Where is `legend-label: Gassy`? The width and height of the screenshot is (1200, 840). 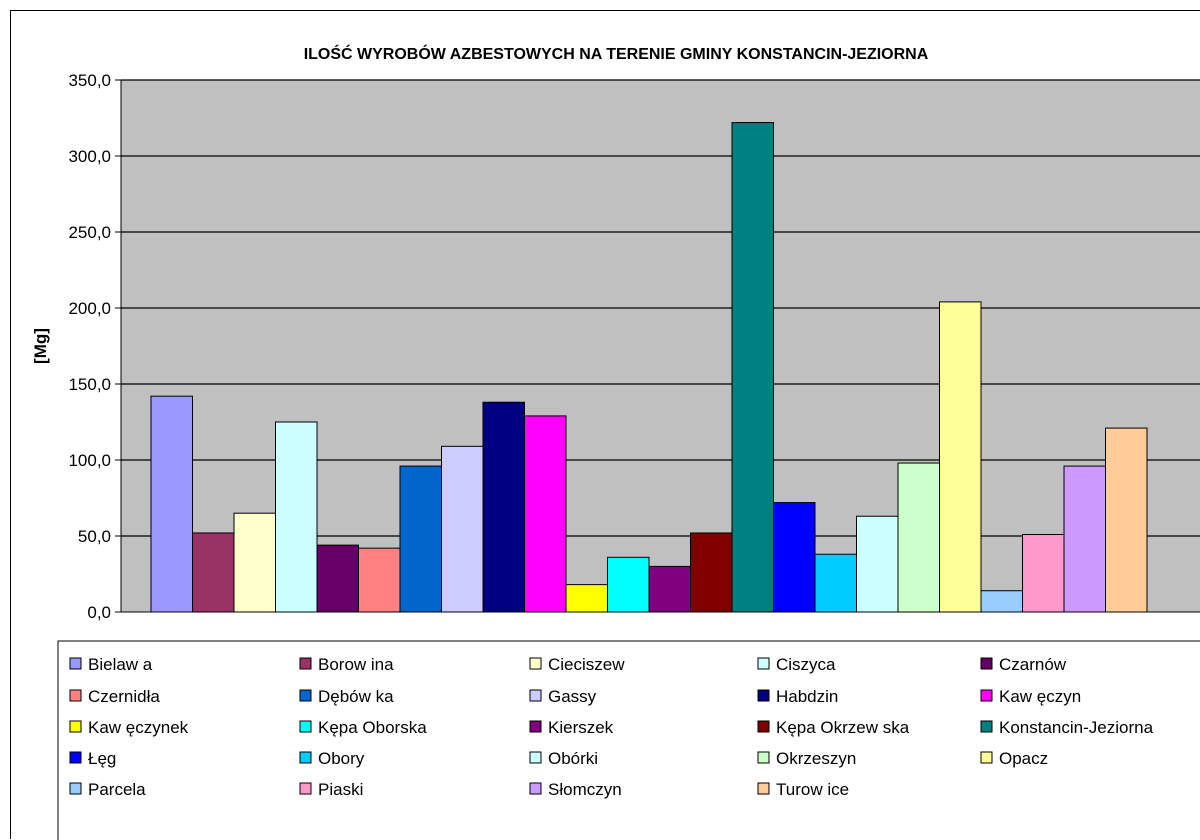
legend-label: Gassy is located at coordinates (572, 696).